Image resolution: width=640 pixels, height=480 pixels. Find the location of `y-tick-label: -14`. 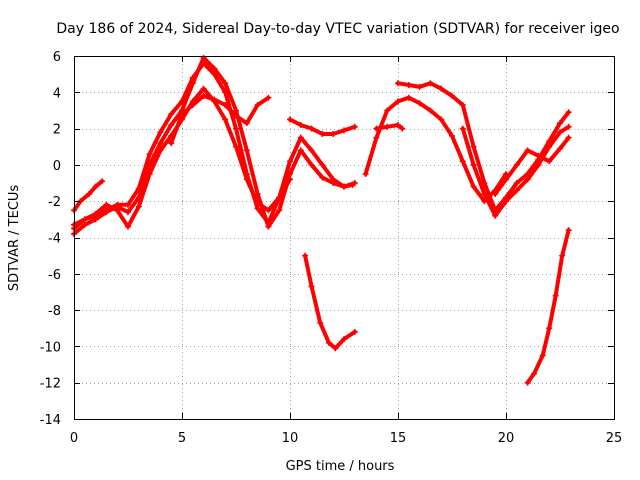

y-tick-label: -14 is located at coordinates (50, 420).